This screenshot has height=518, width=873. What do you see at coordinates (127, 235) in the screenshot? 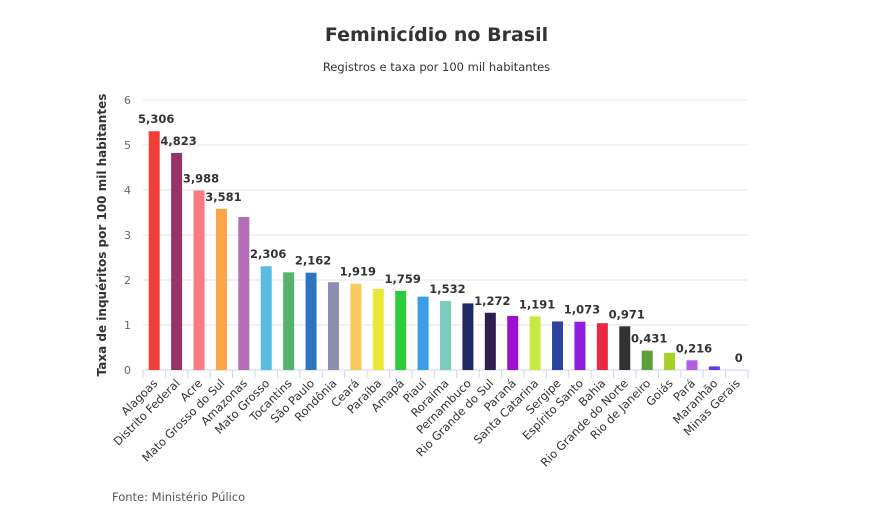
I see `y-tick-label: 3` at bounding box center [127, 235].